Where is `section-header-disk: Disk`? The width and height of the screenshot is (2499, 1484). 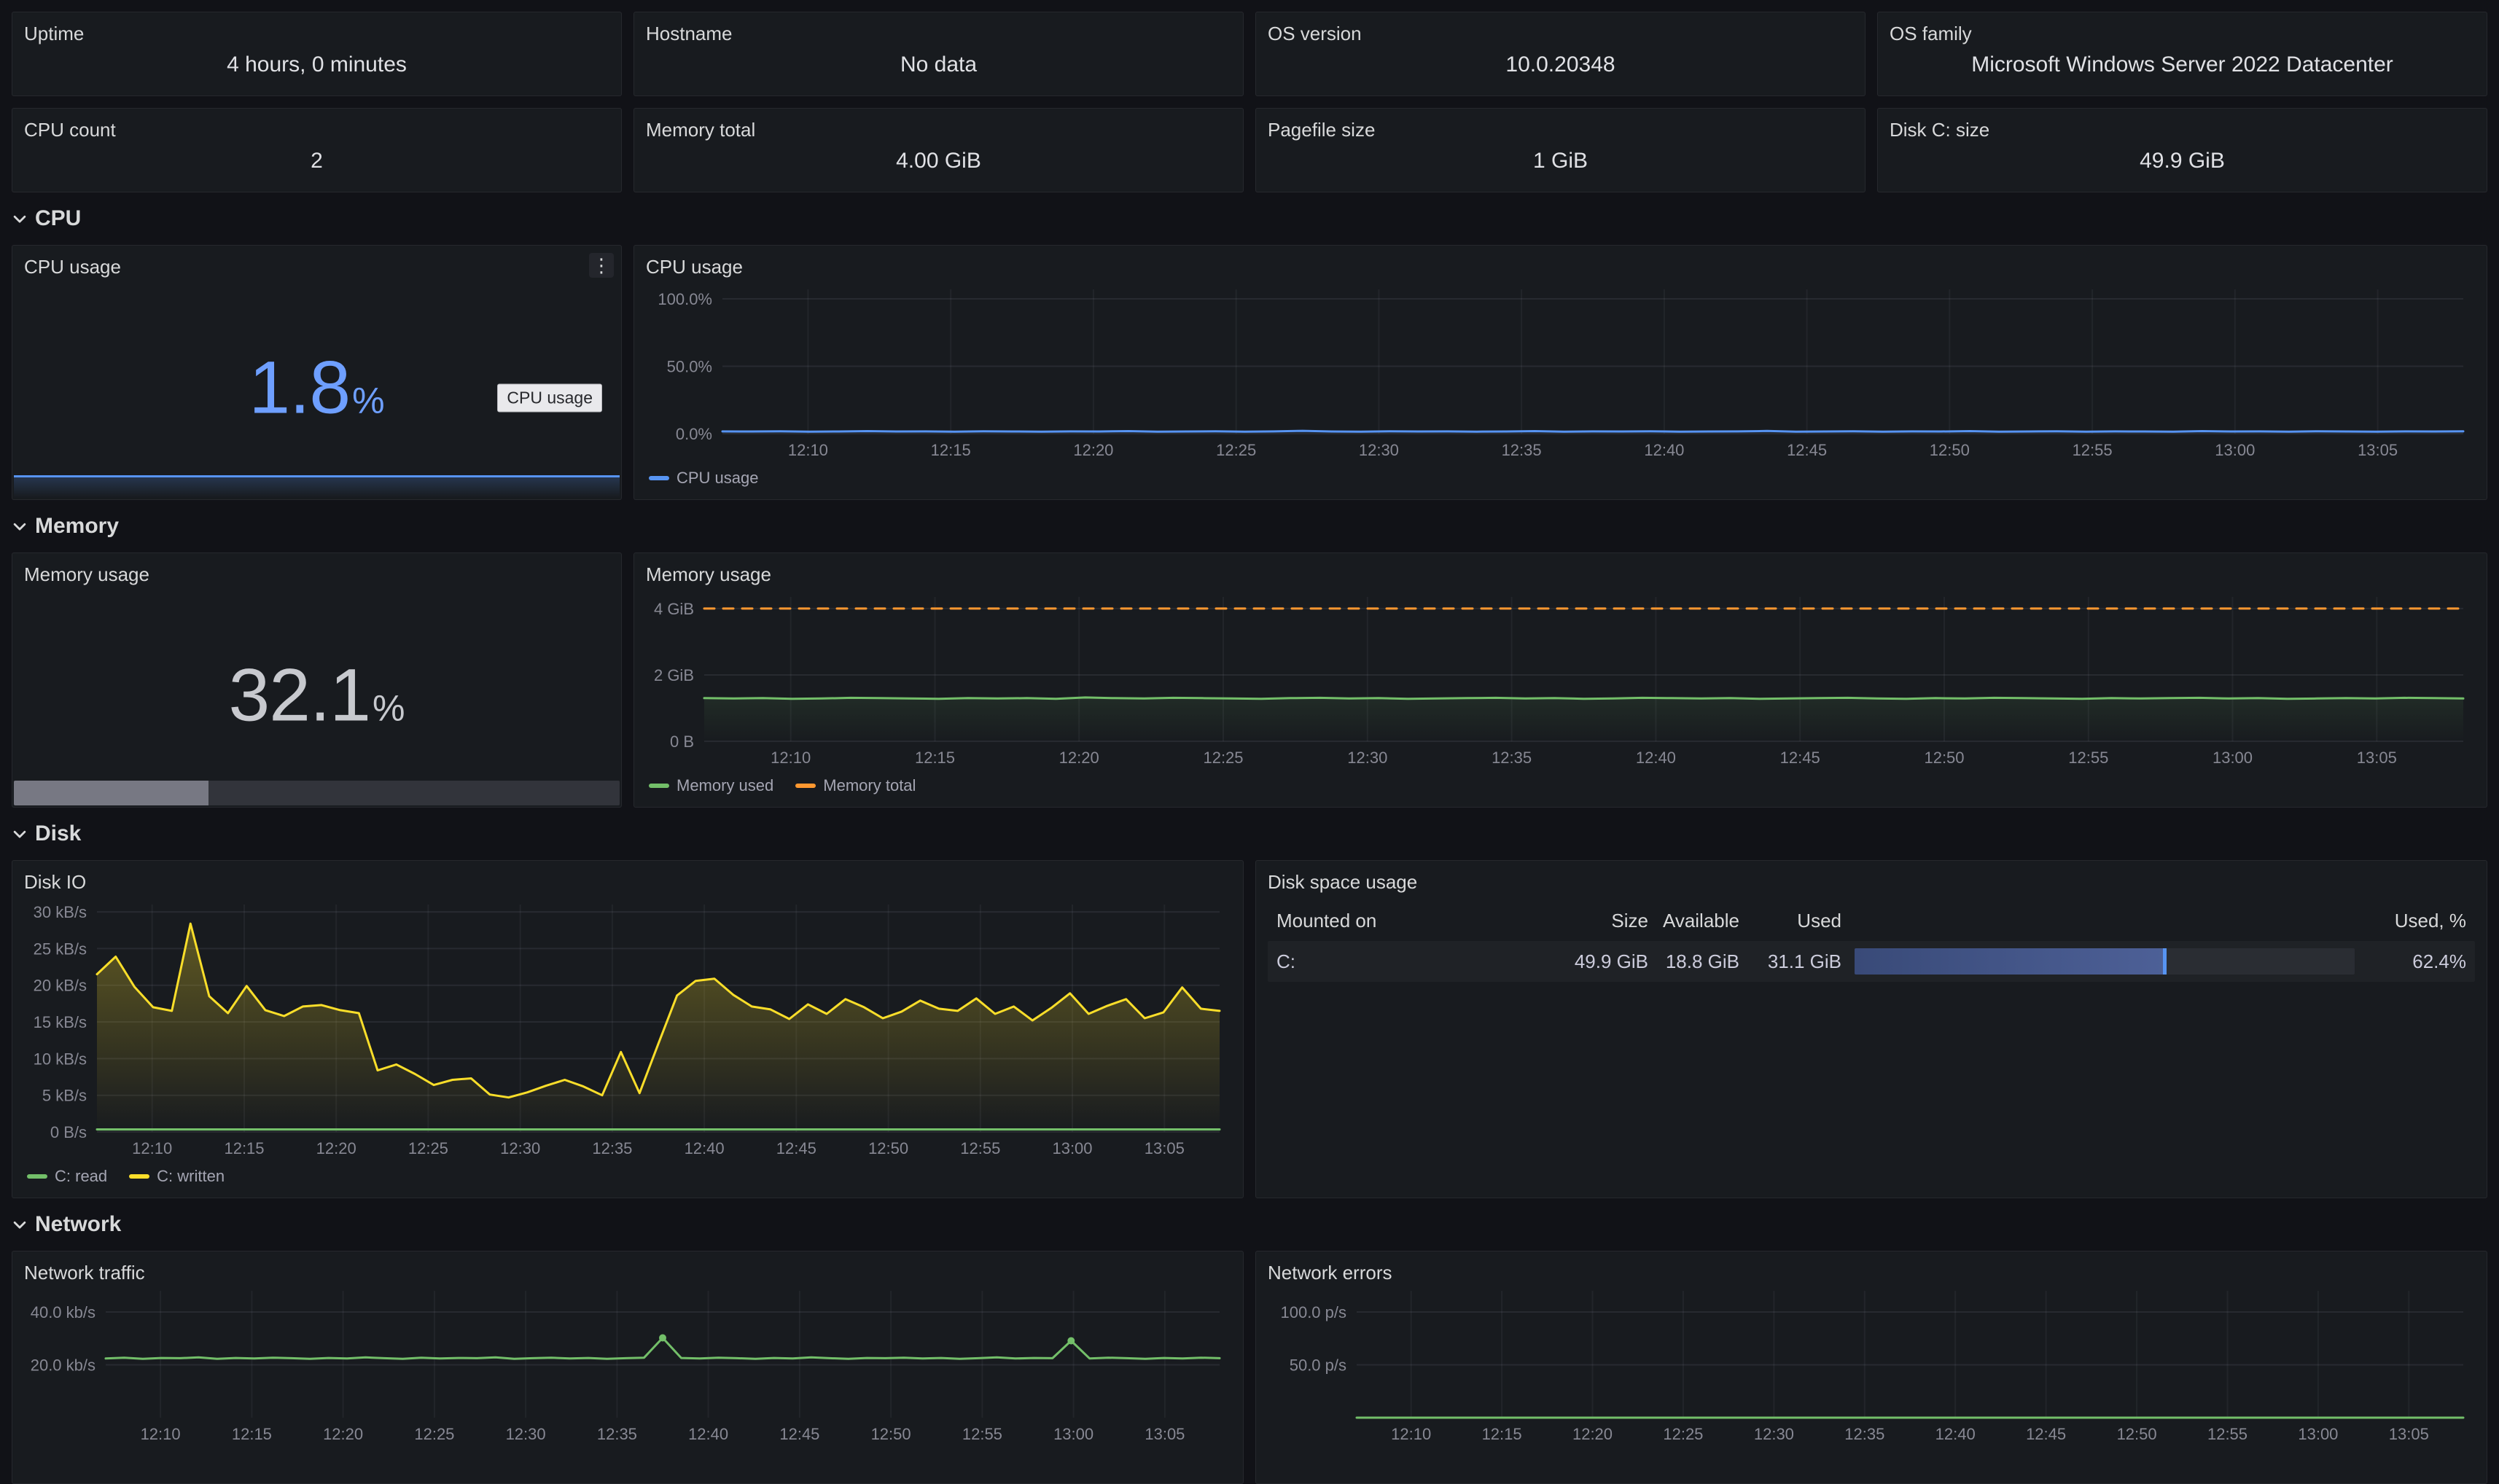 section-header-disk: Disk is located at coordinates (1249, 833).